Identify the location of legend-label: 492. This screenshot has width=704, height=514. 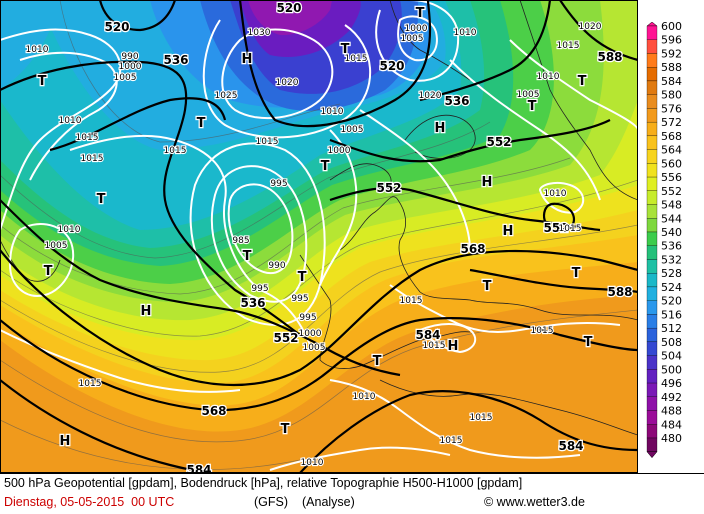
(671, 397).